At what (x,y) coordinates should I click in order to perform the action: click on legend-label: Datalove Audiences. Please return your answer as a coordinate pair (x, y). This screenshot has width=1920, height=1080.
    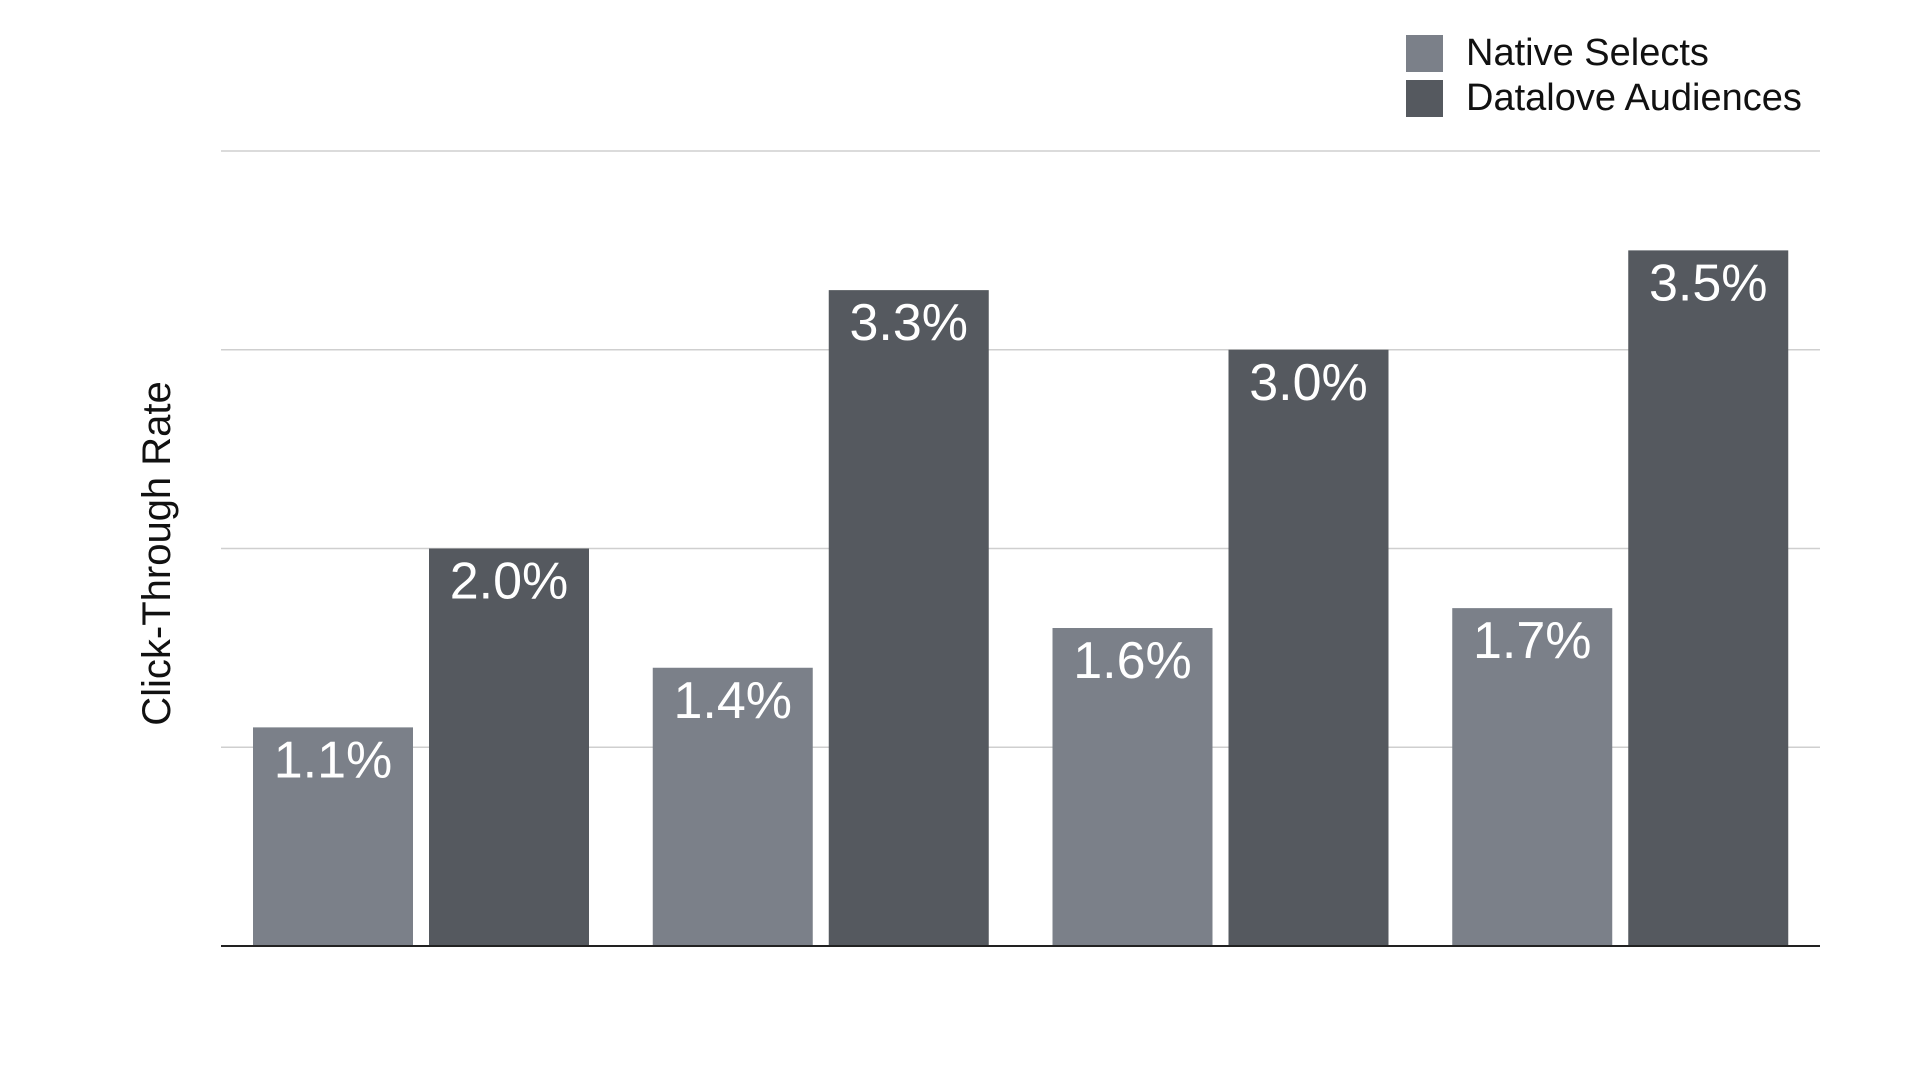
    Looking at the image, I should click on (1634, 98).